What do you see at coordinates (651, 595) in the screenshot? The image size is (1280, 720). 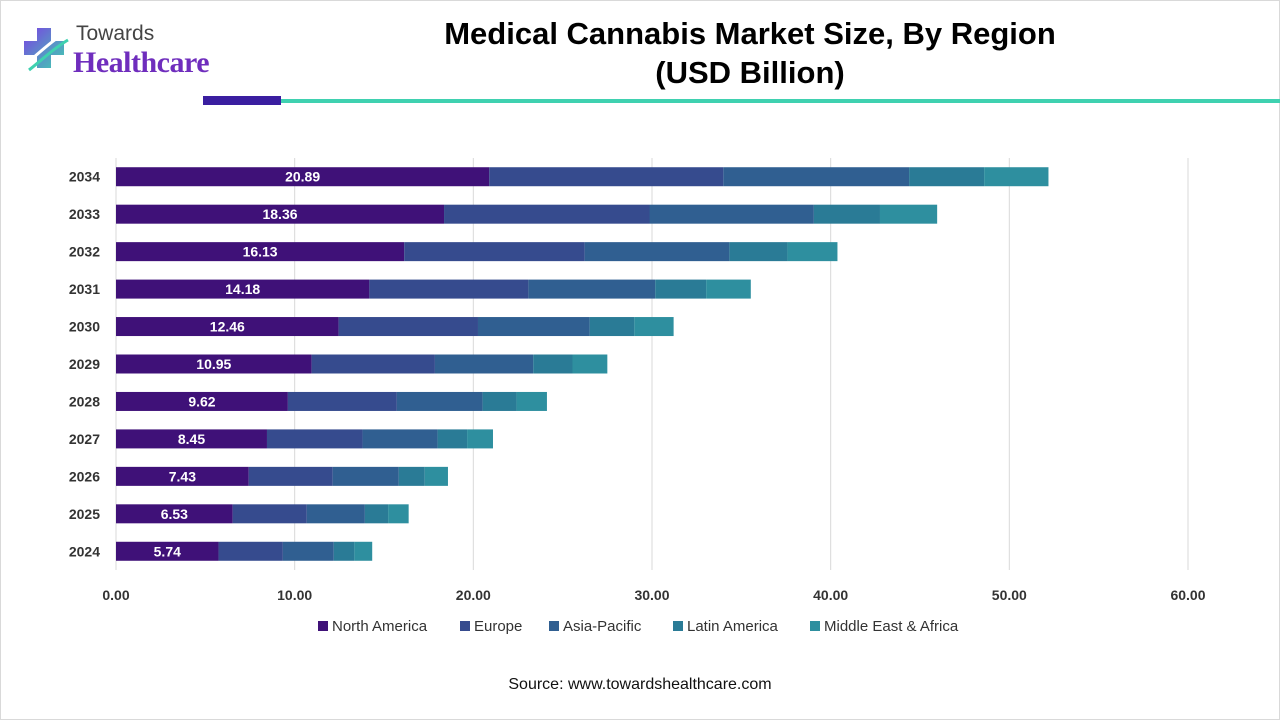 I see `x-tick-label: 30.00` at bounding box center [651, 595].